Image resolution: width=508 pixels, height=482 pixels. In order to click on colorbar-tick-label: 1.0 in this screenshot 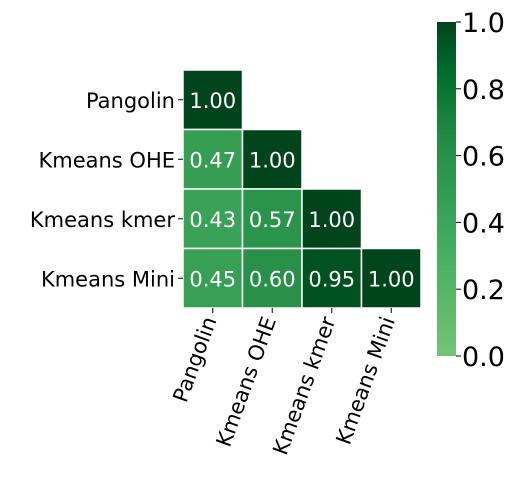, I will do `click(483, 23)`.